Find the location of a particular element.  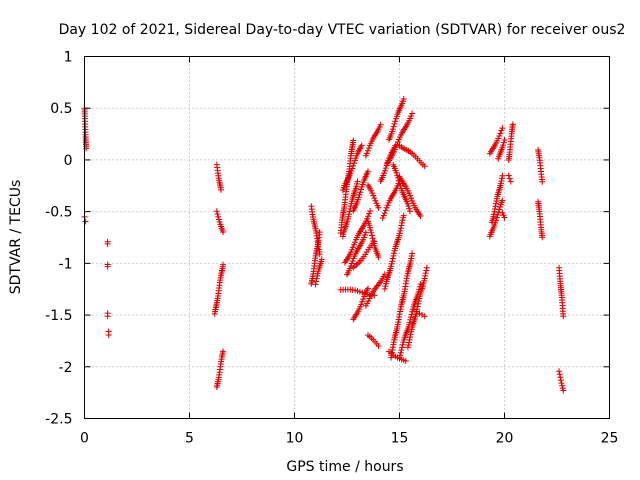

x-tick-label: 20 is located at coordinates (505, 439).